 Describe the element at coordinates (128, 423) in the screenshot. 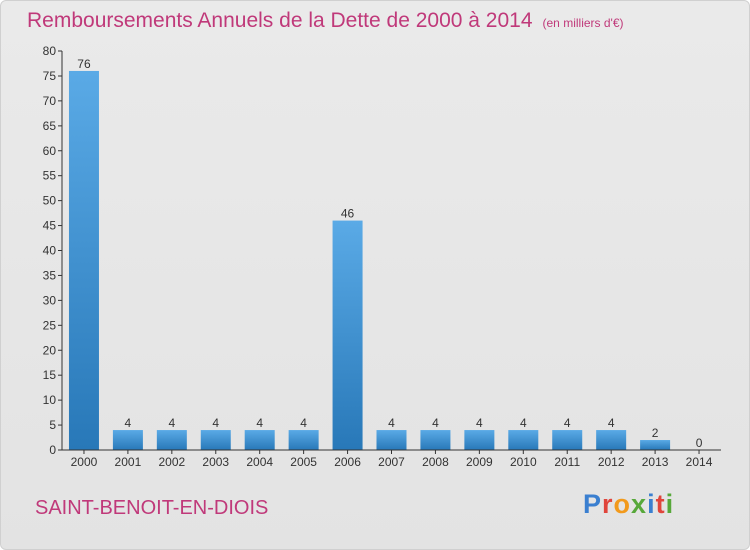

I see `data-label-2001: 4` at that location.